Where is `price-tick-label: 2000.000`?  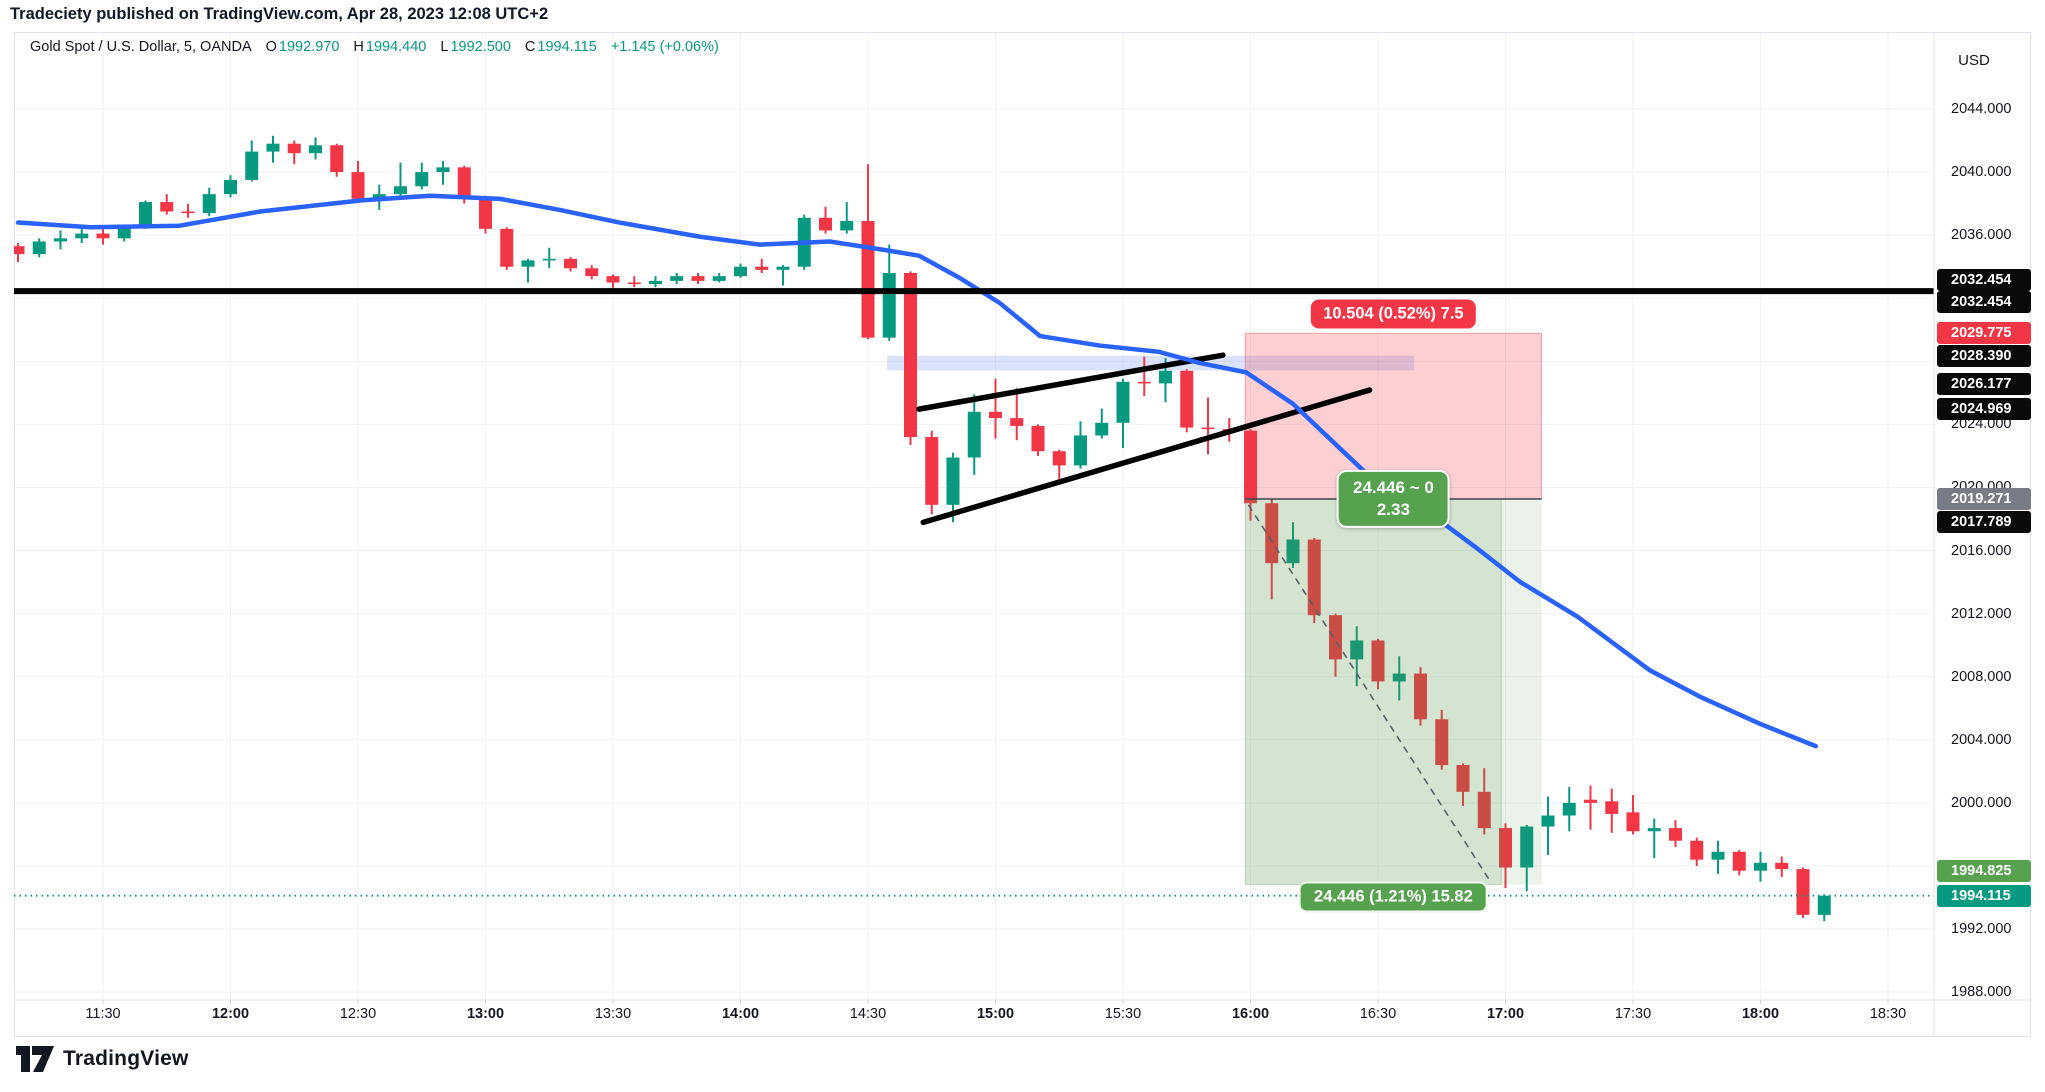
price-tick-label: 2000.000 is located at coordinates (1981, 802).